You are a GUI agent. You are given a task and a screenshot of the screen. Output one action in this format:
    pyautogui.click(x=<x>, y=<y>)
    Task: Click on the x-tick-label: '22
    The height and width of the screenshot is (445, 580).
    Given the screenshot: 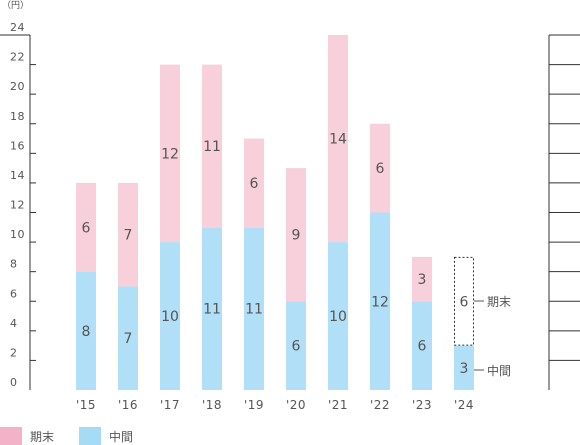 What is the action you would take?
    pyautogui.click(x=380, y=405)
    